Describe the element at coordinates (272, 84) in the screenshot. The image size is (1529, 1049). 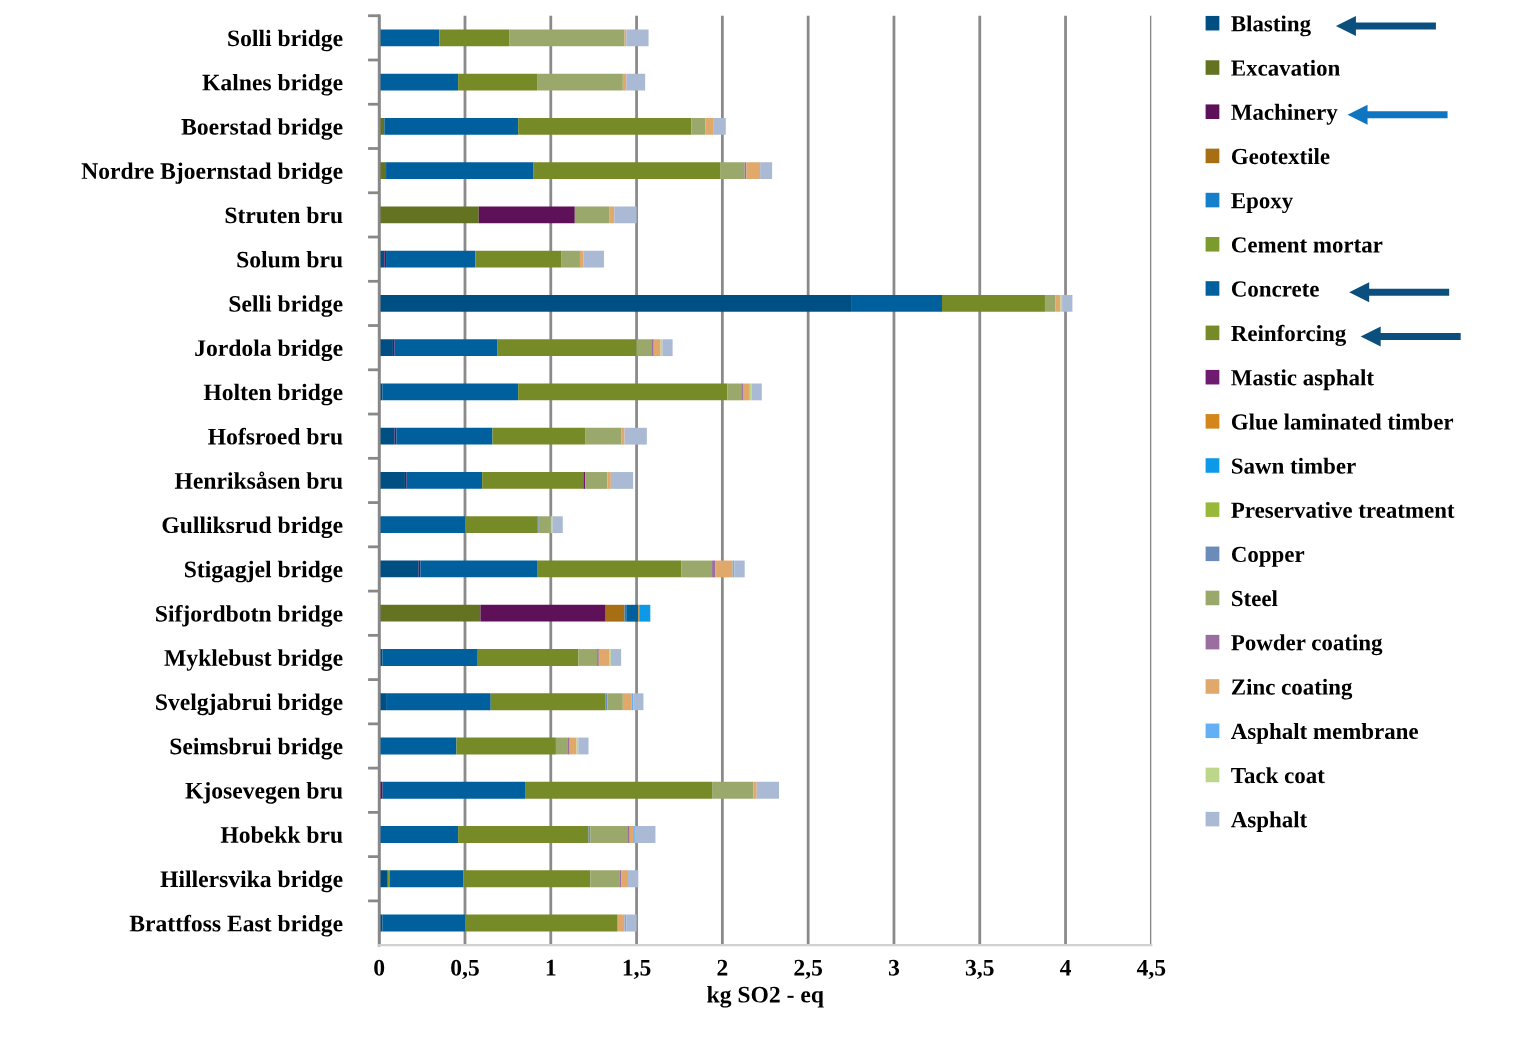
I see `y-tick-label: Kalnes bridge` at that location.